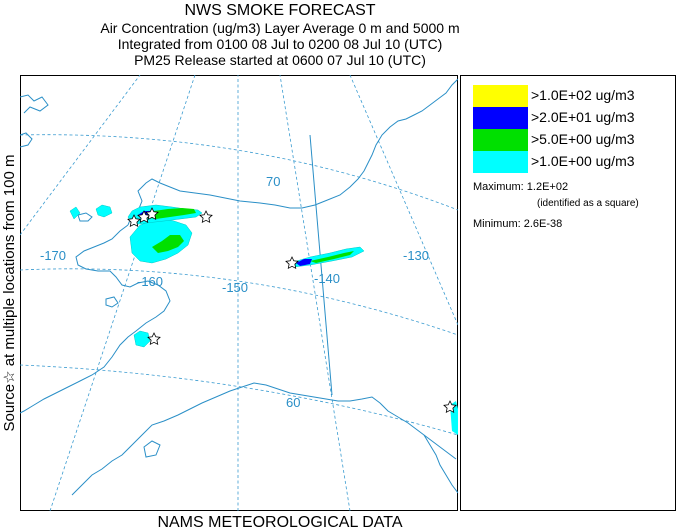  What do you see at coordinates (85, 217) in the screenshot?
I see `st-lawrence-island` at bounding box center [85, 217].